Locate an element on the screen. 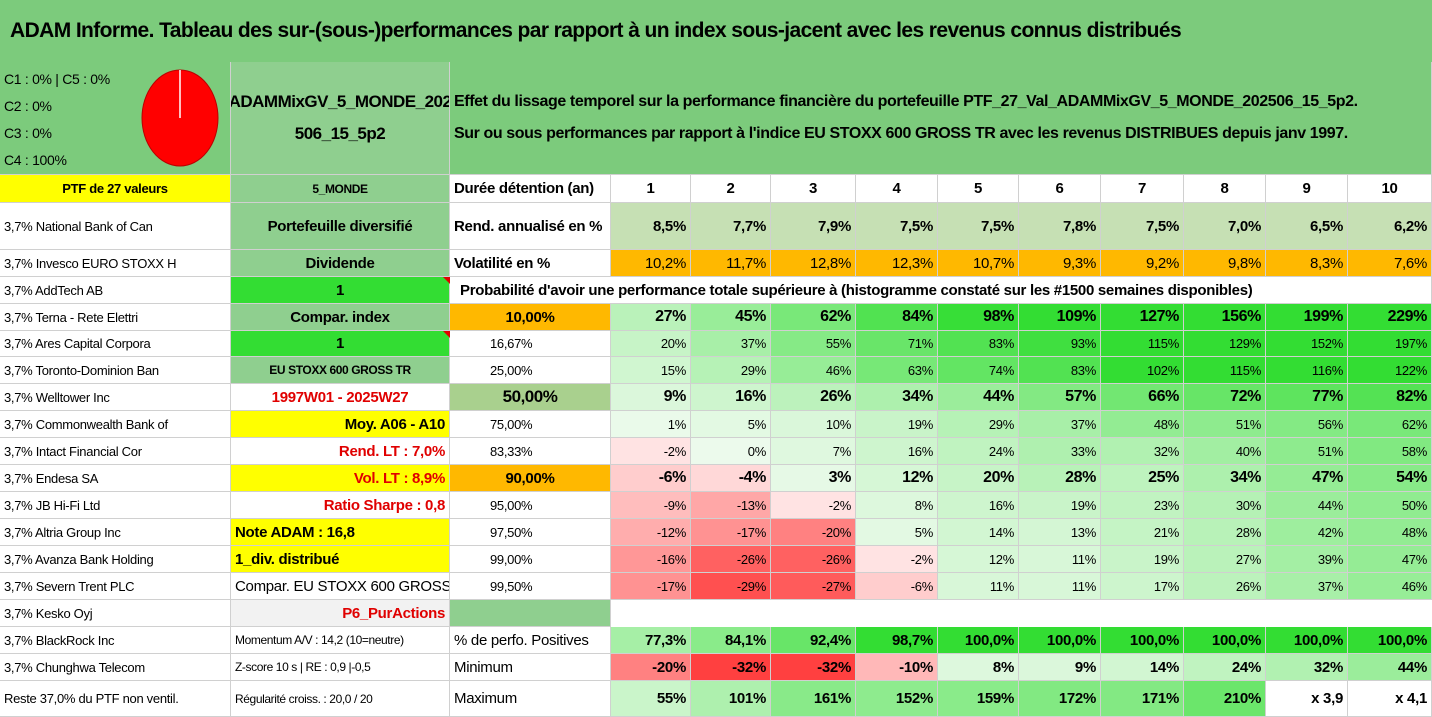 The image size is (1432, 717). probability-value: 21% is located at coordinates (1142, 532).